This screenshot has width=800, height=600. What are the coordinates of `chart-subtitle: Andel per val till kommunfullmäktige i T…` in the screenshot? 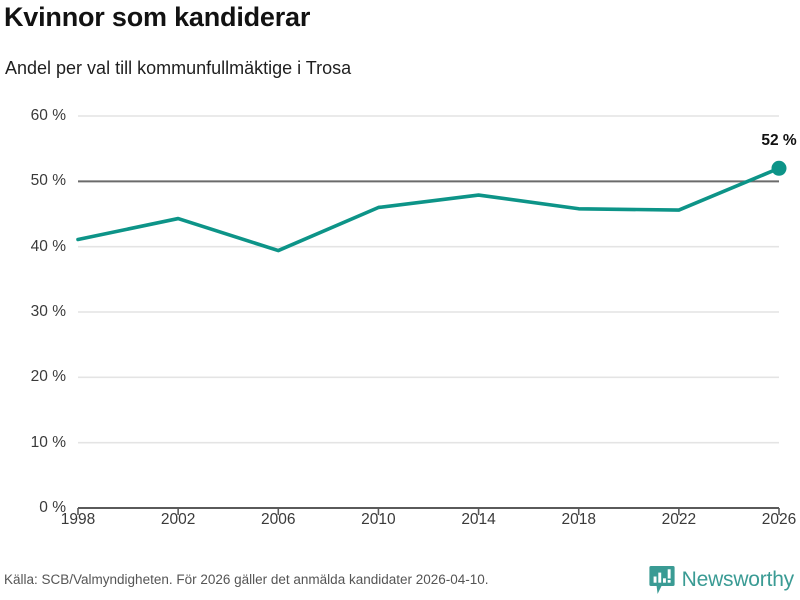 It's located at (178, 68).